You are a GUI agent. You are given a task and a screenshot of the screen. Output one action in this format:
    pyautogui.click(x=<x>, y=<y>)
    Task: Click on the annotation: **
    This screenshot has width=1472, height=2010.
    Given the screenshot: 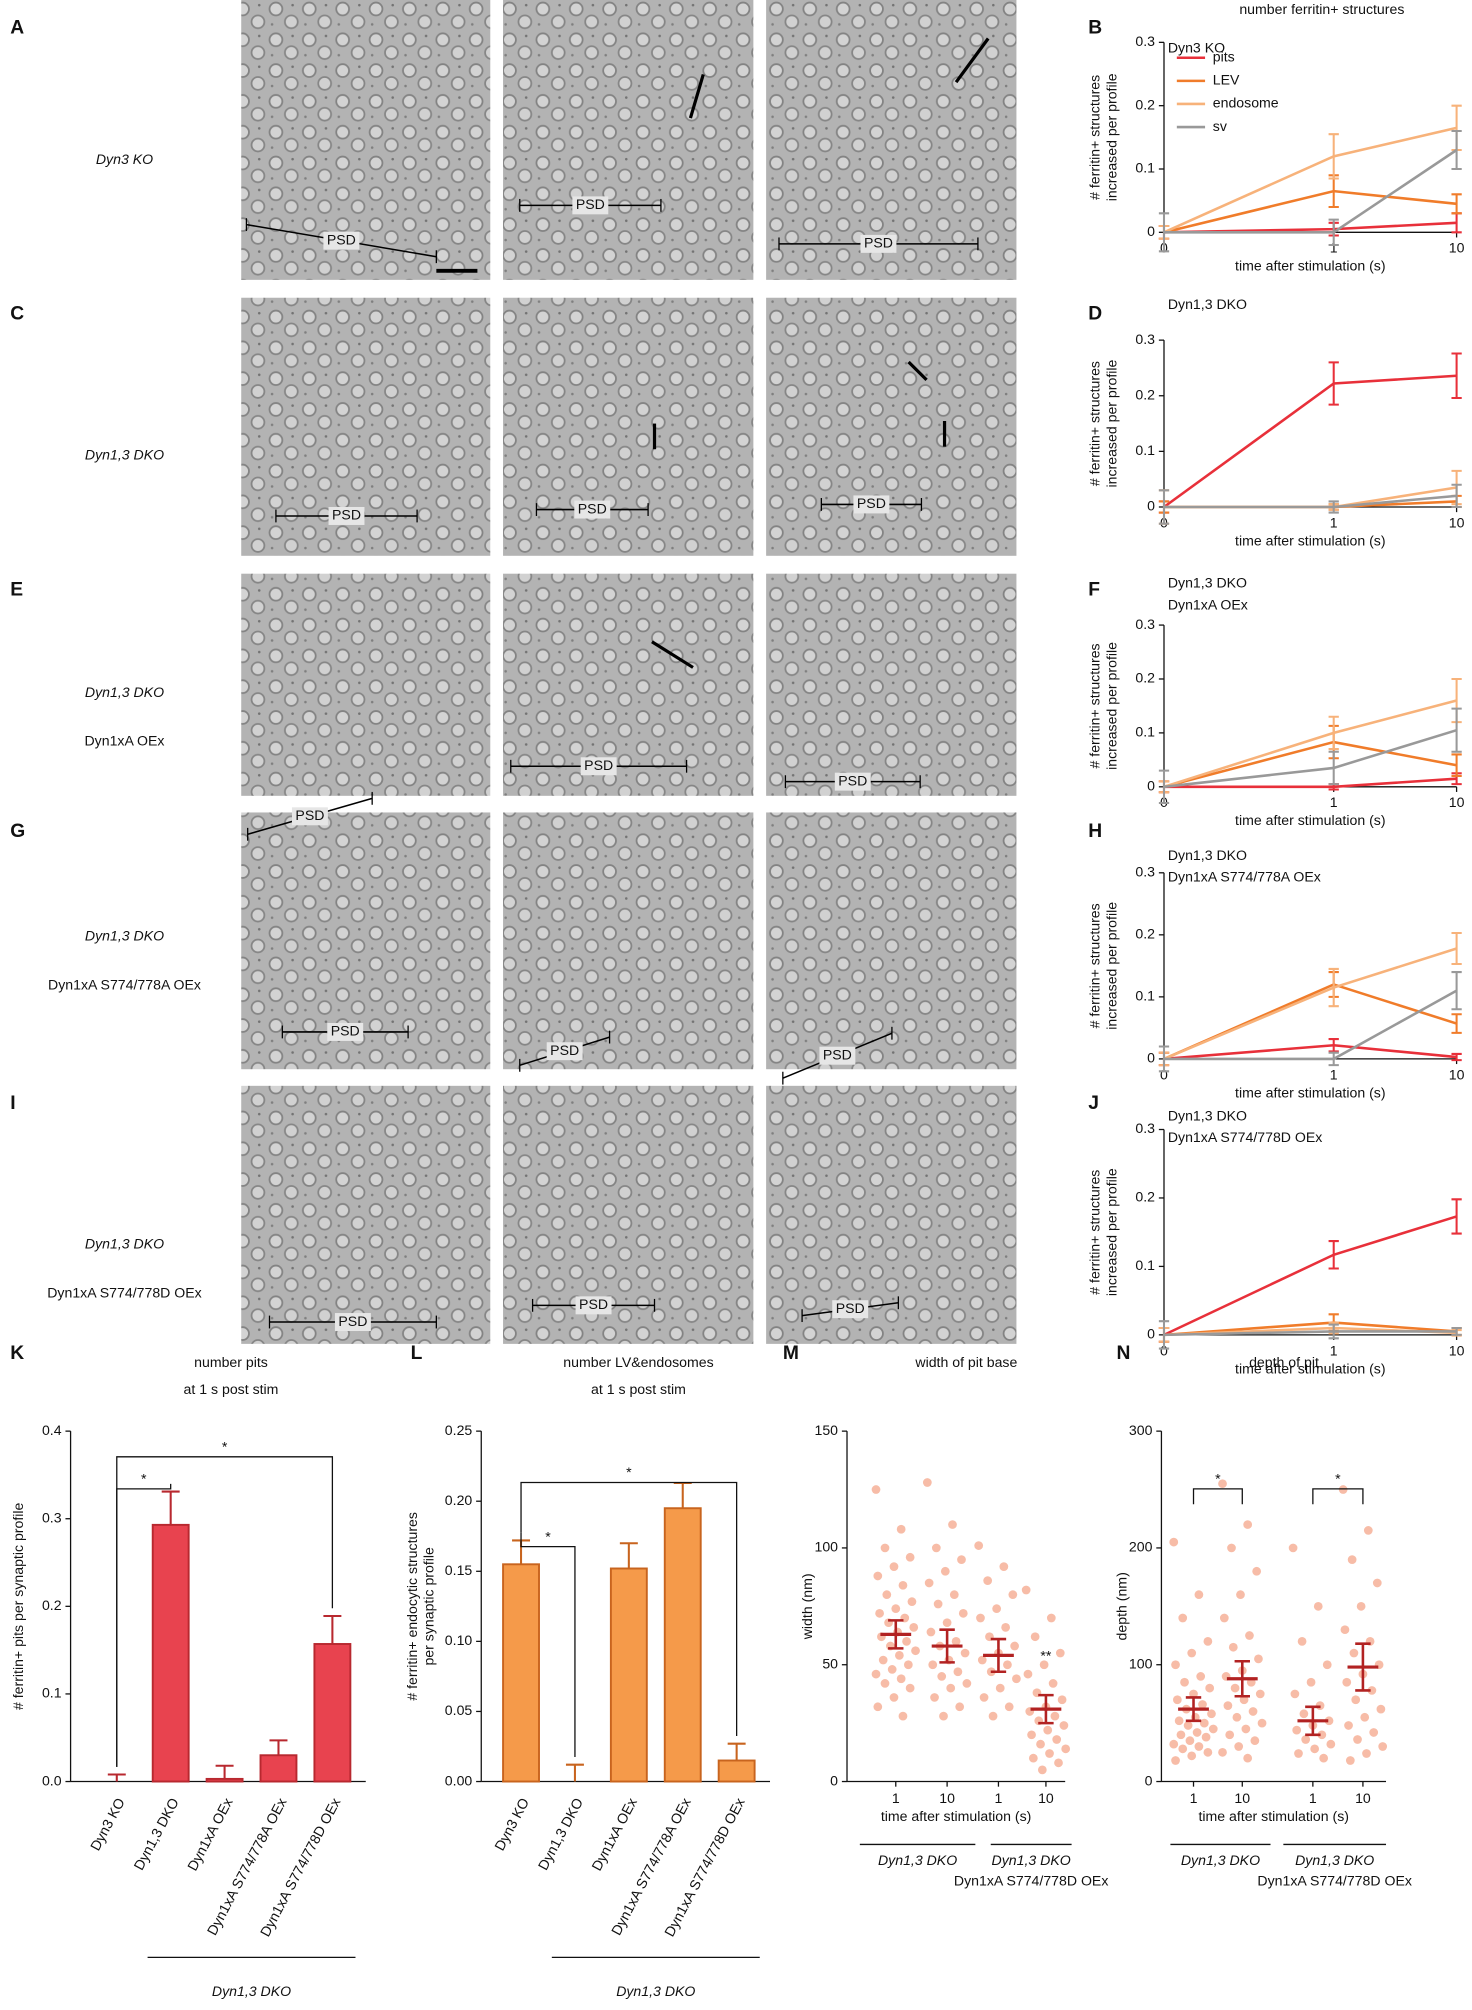 What is the action you would take?
    pyautogui.click(x=1045, y=1655)
    